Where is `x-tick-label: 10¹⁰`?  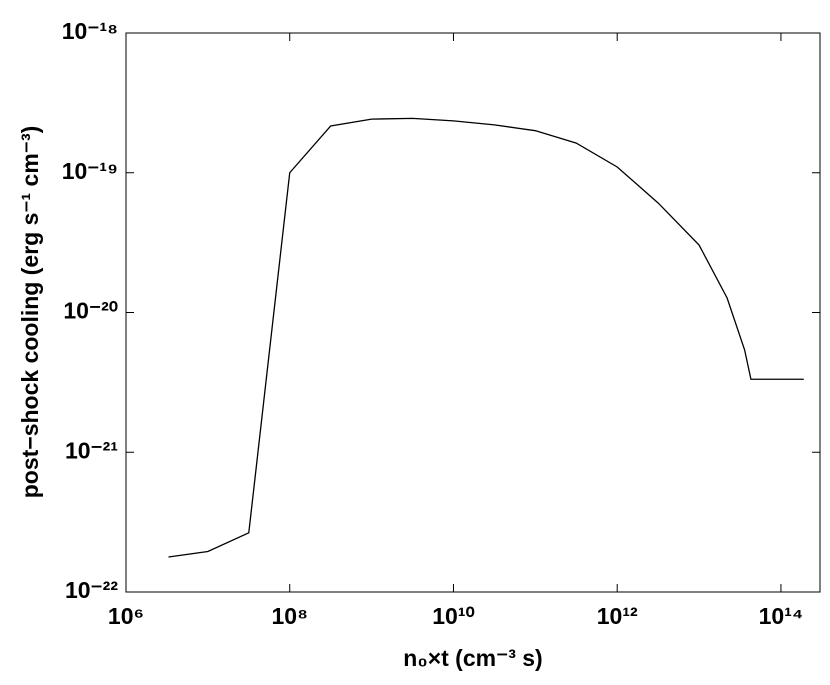
x-tick-label: 10¹⁰ is located at coordinates (453, 616).